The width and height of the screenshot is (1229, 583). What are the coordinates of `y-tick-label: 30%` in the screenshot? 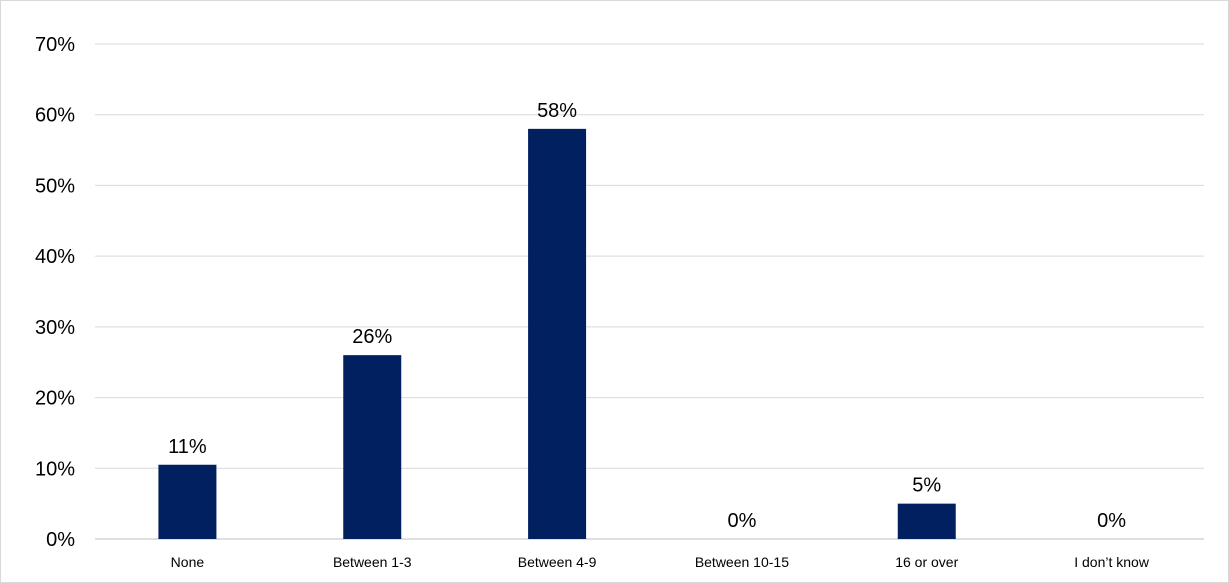 It's located at (55, 328).